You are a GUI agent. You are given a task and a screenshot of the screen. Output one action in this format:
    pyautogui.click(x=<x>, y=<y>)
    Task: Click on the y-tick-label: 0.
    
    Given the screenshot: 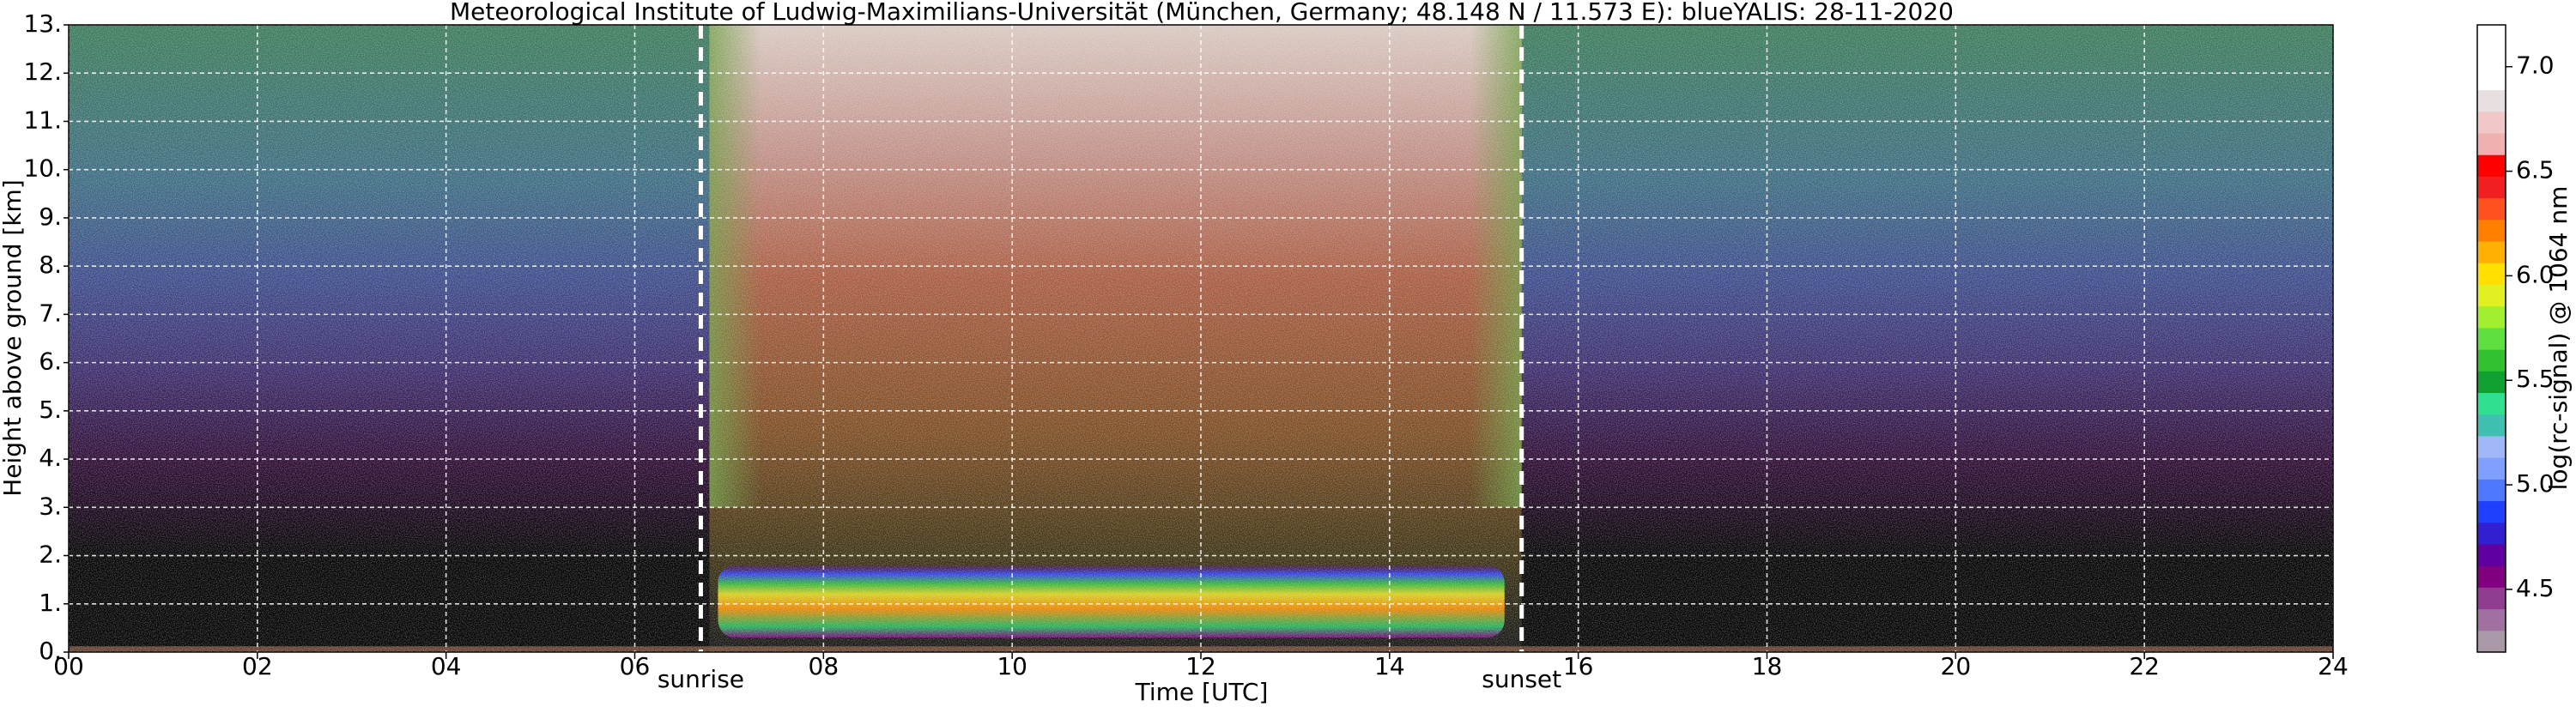 What is the action you would take?
    pyautogui.click(x=50, y=651)
    